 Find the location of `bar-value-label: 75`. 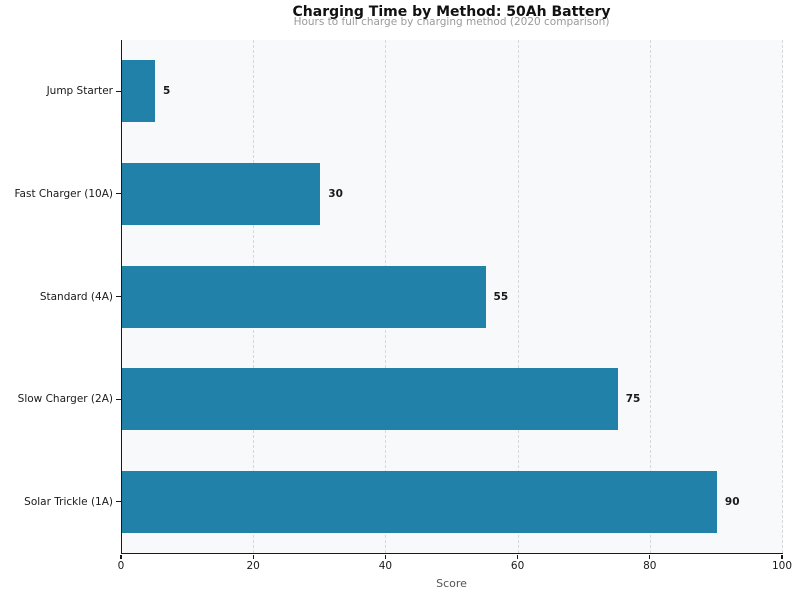

bar-value-label: 75 is located at coordinates (633, 399).